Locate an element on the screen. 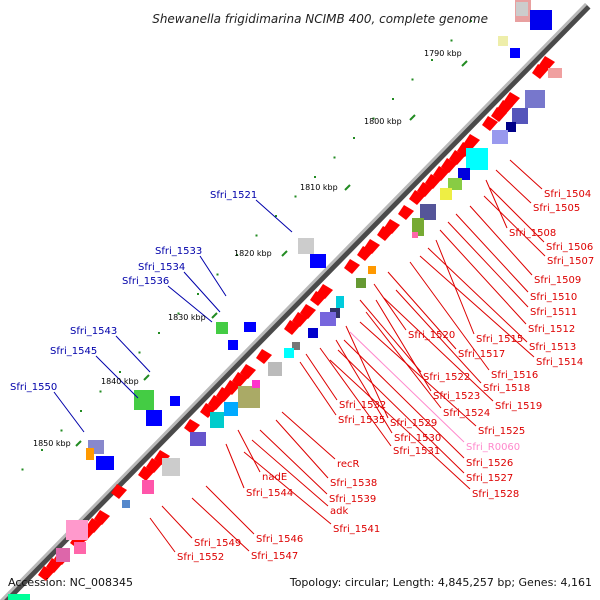 The height and width of the screenshot is (600, 600). gene-label: Sfri_1504 is located at coordinates (567, 194).